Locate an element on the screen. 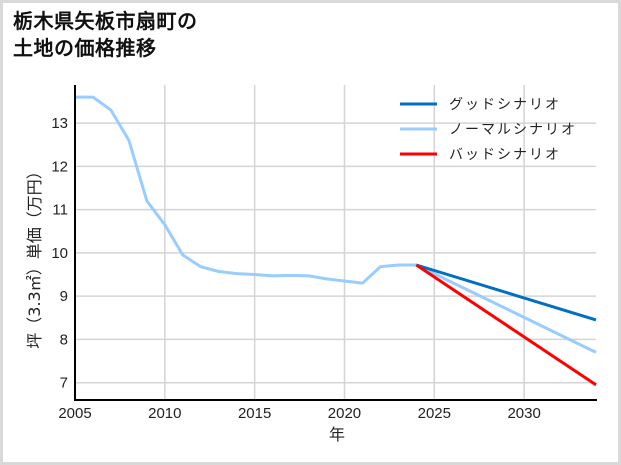  x-axis-label: 年 is located at coordinates (337, 434).